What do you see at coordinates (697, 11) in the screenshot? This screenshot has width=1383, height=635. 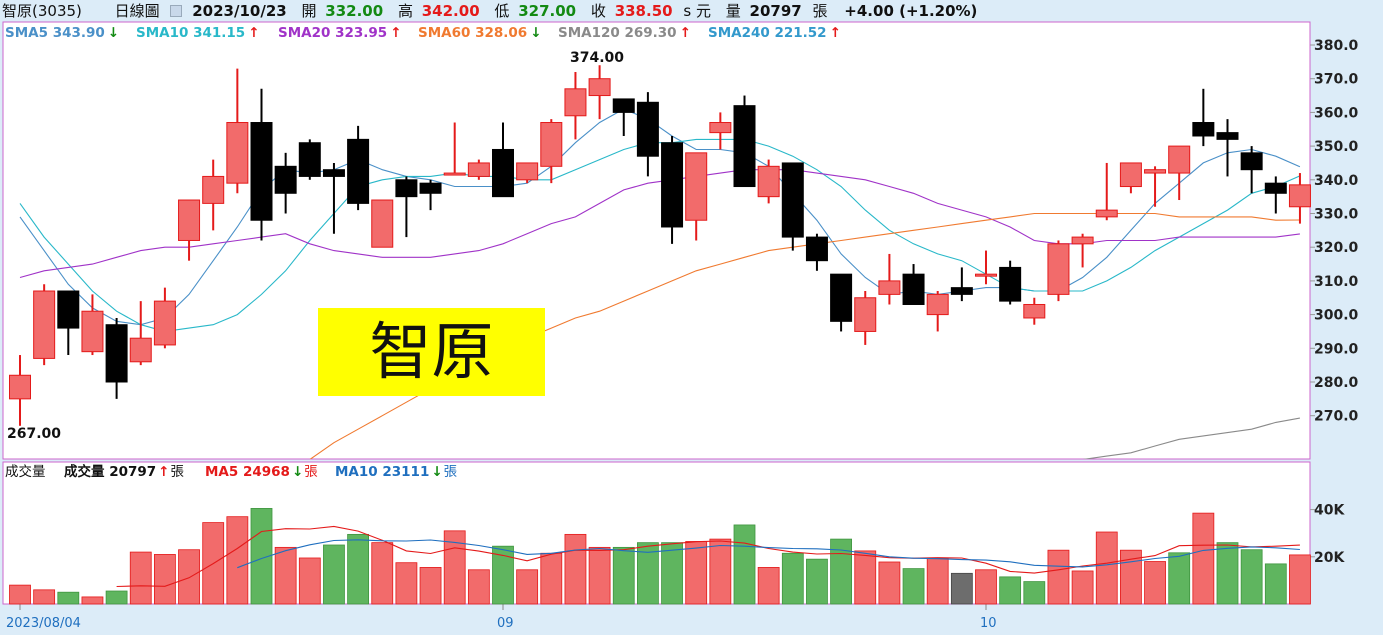 I see `close-unit: s 元` at bounding box center [697, 11].